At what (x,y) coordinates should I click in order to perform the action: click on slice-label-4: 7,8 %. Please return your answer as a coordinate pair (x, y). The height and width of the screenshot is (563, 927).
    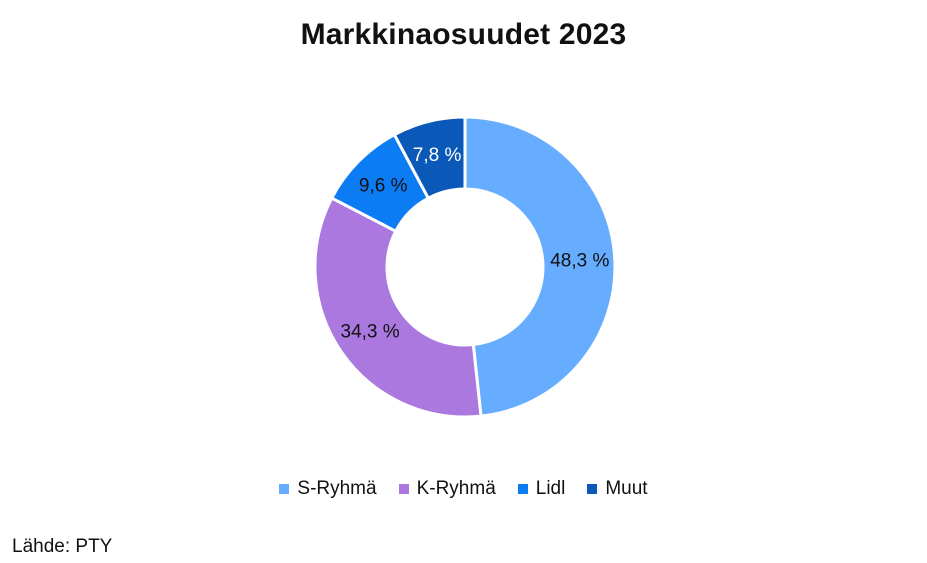
    Looking at the image, I should click on (437, 155).